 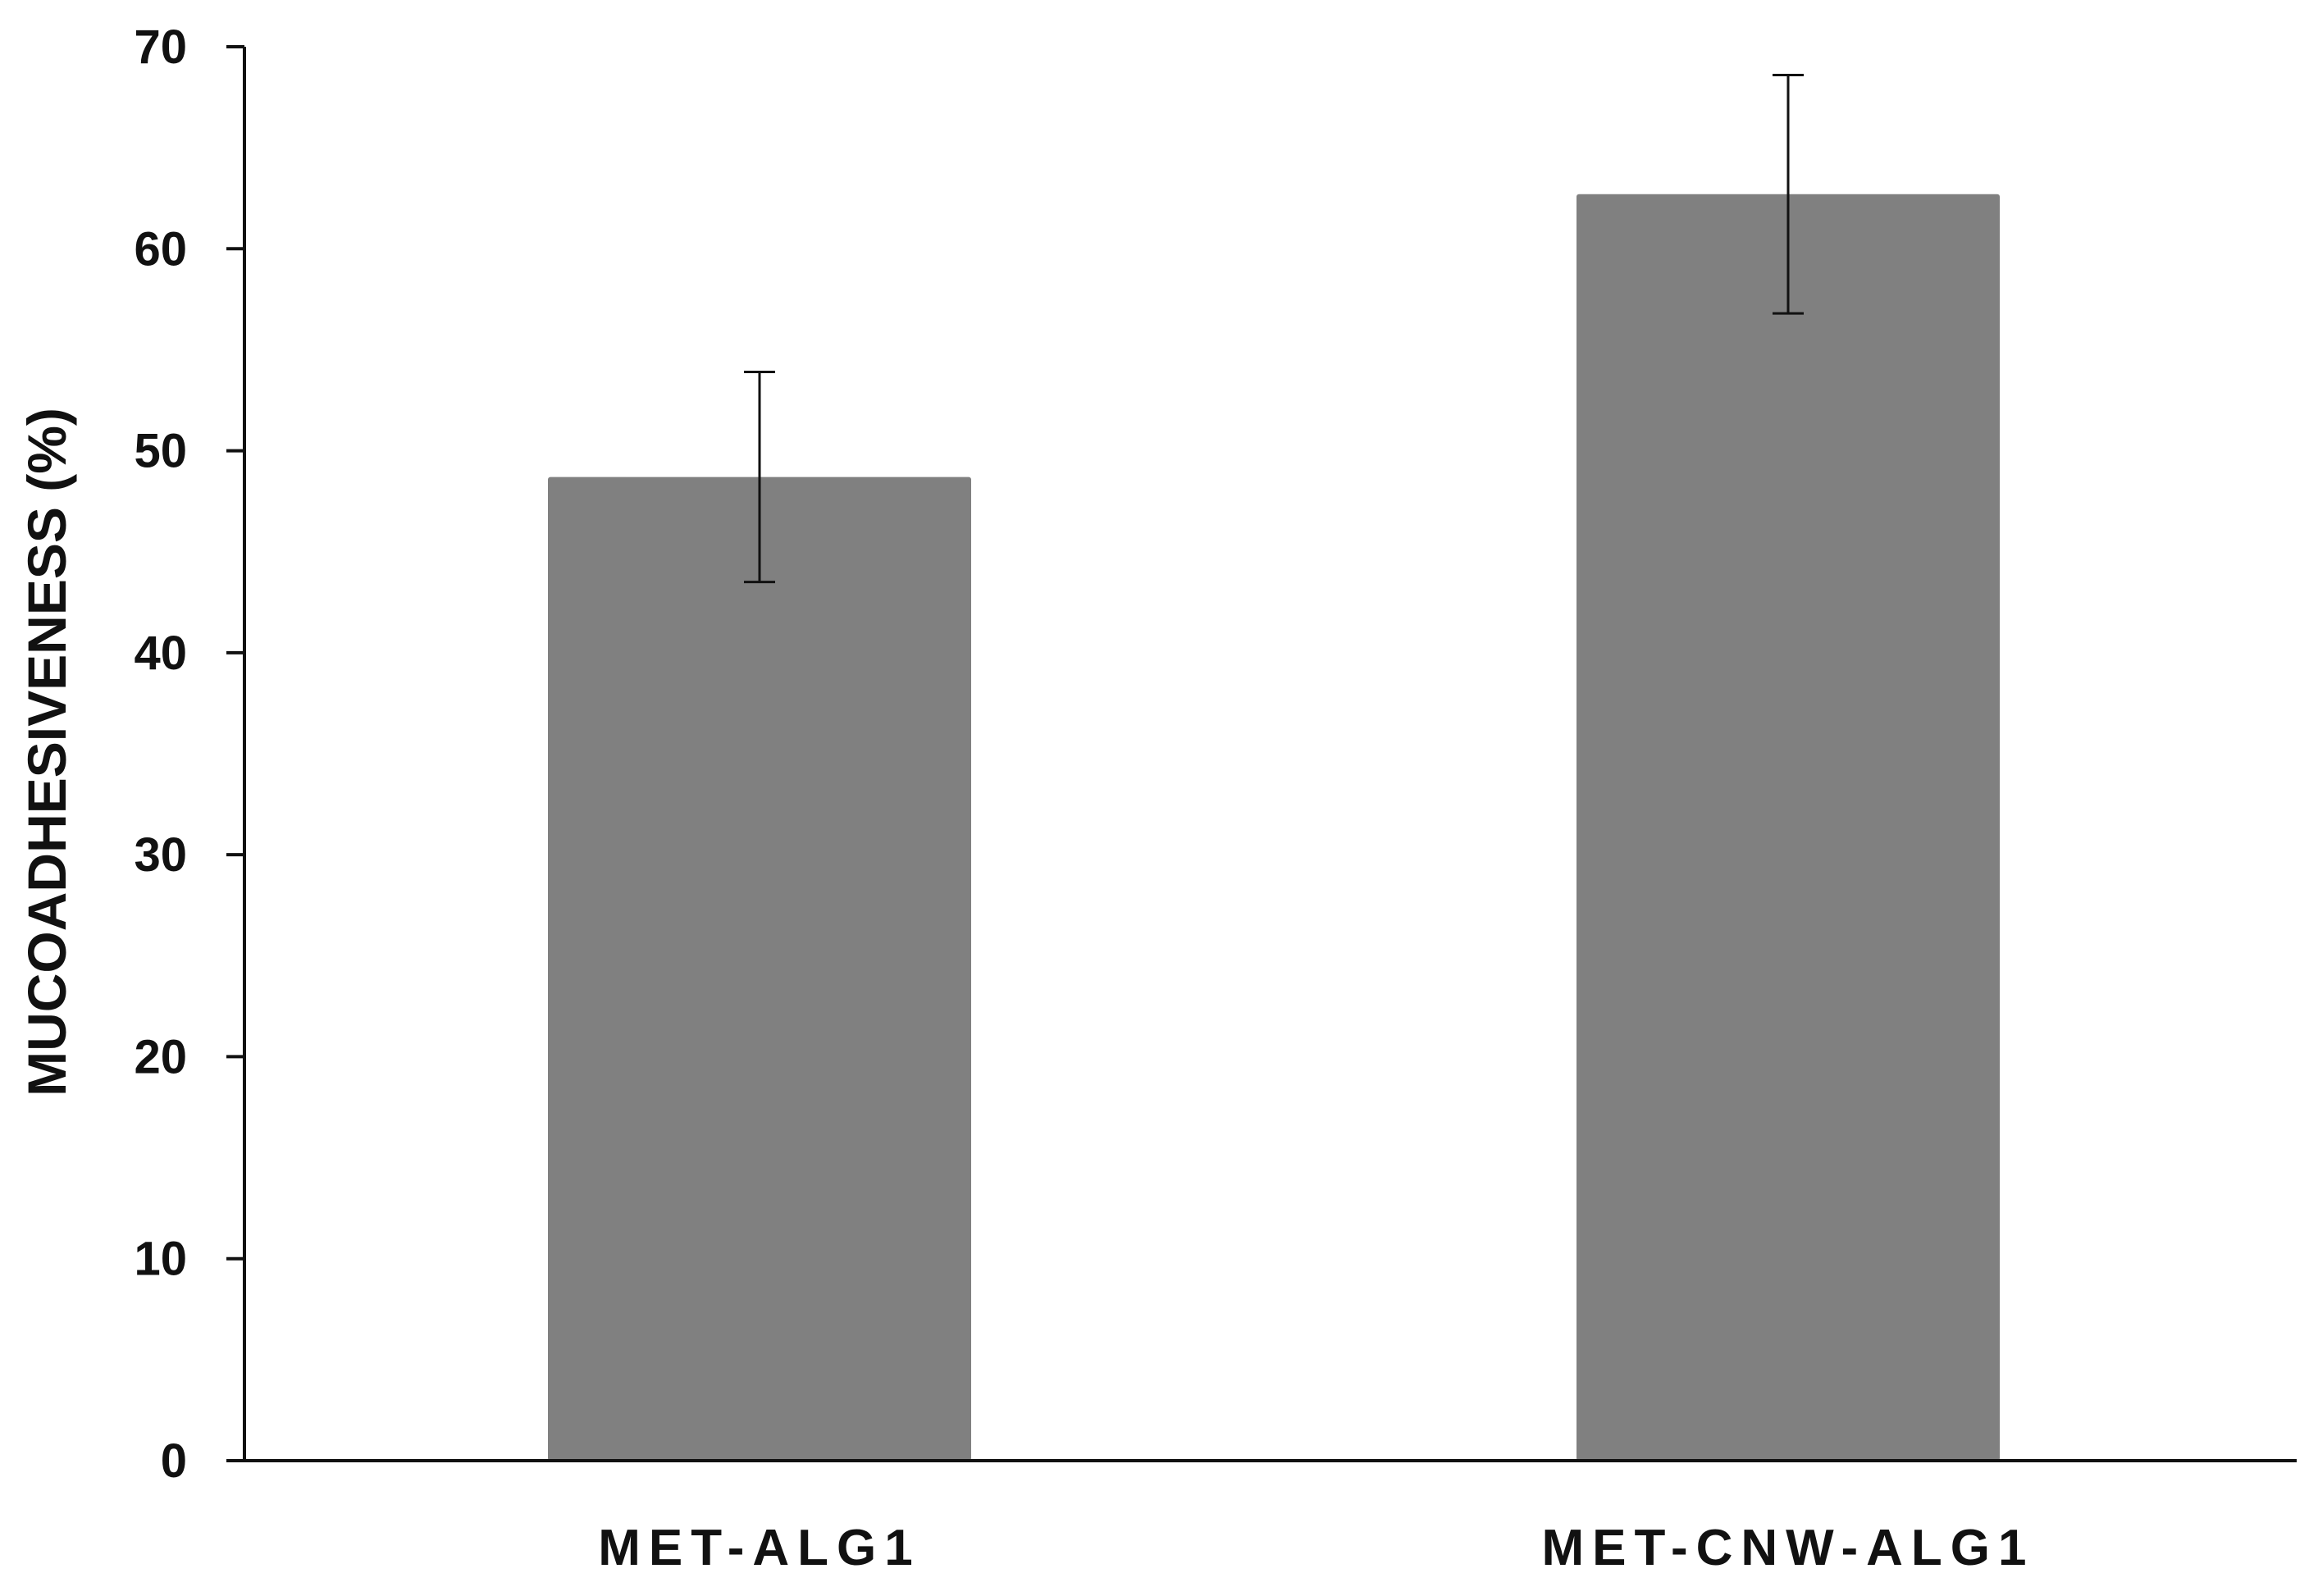 What do you see at coordinates (160, 855) in the screenshot?
I see `y-tick-label: 30` at bounding box center [160, 855].